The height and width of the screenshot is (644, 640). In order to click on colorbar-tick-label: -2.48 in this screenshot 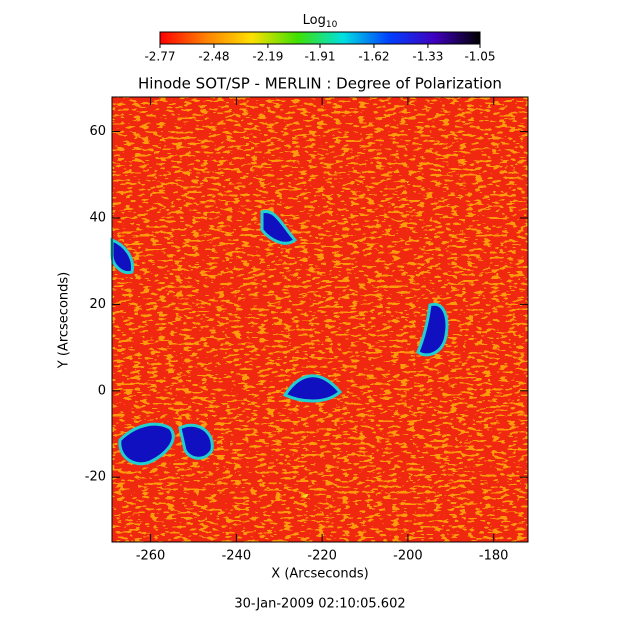, I will do `click(213, 57)`.